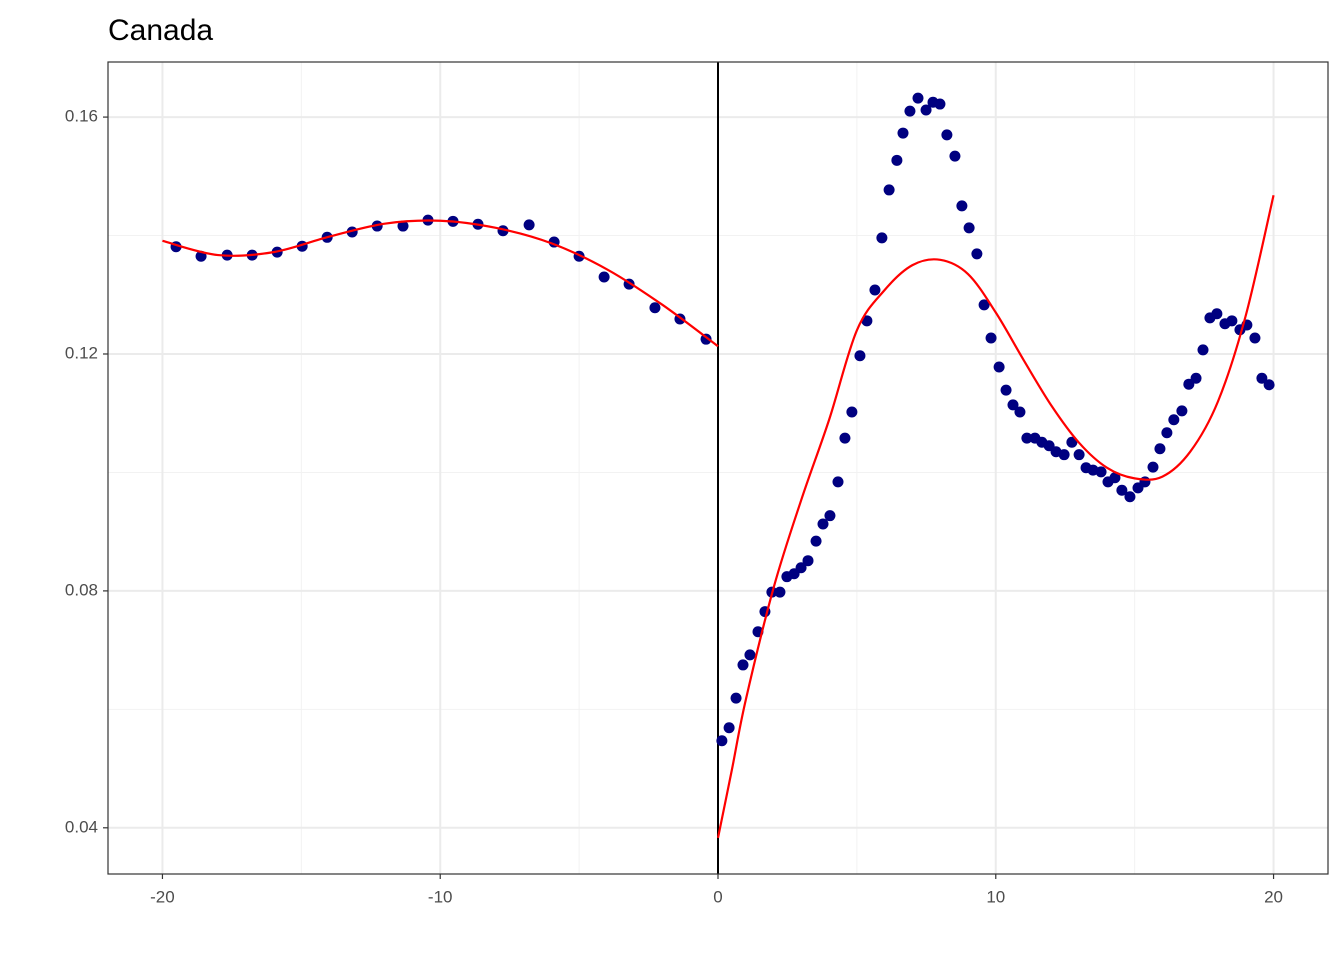 The height and width of the screenshot is (960, 1344). I want to click on y-tick-label: 0.12, so click(81, 352).